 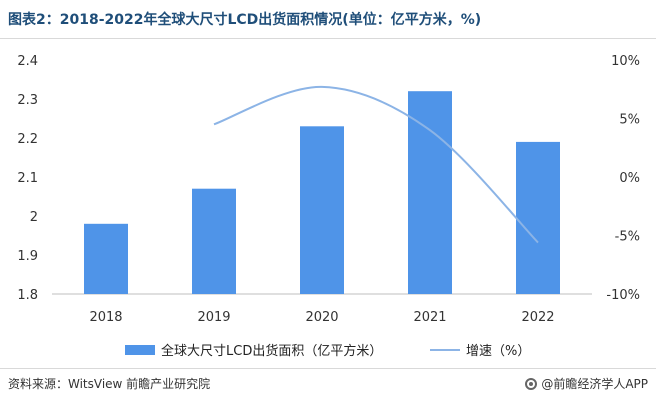 What do you see at coordinates (27, 100) in the screenshot?
I see `y-left-tick-label: 2.3` at bounding box center [27, 100].